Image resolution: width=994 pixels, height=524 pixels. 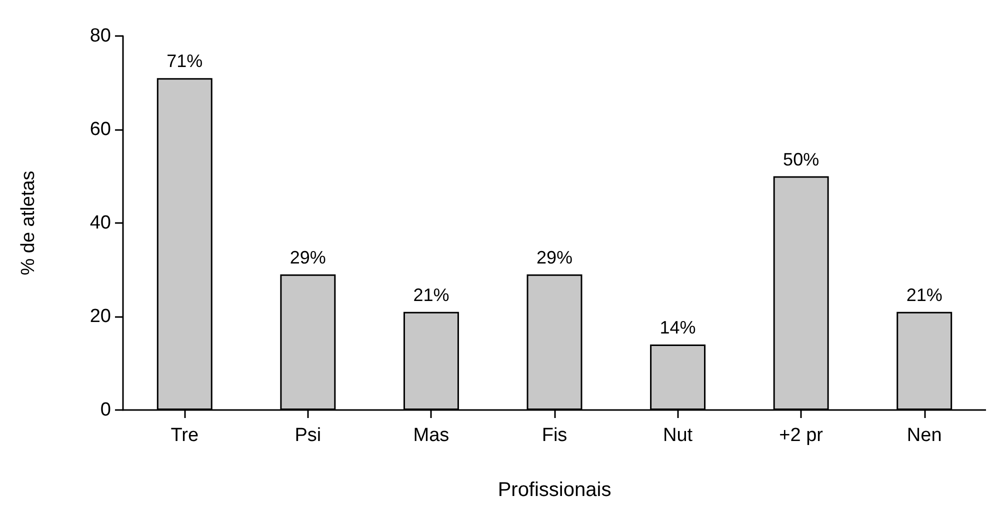 I want to click on x-tick-label: Nen, so click(x=924, y=435).